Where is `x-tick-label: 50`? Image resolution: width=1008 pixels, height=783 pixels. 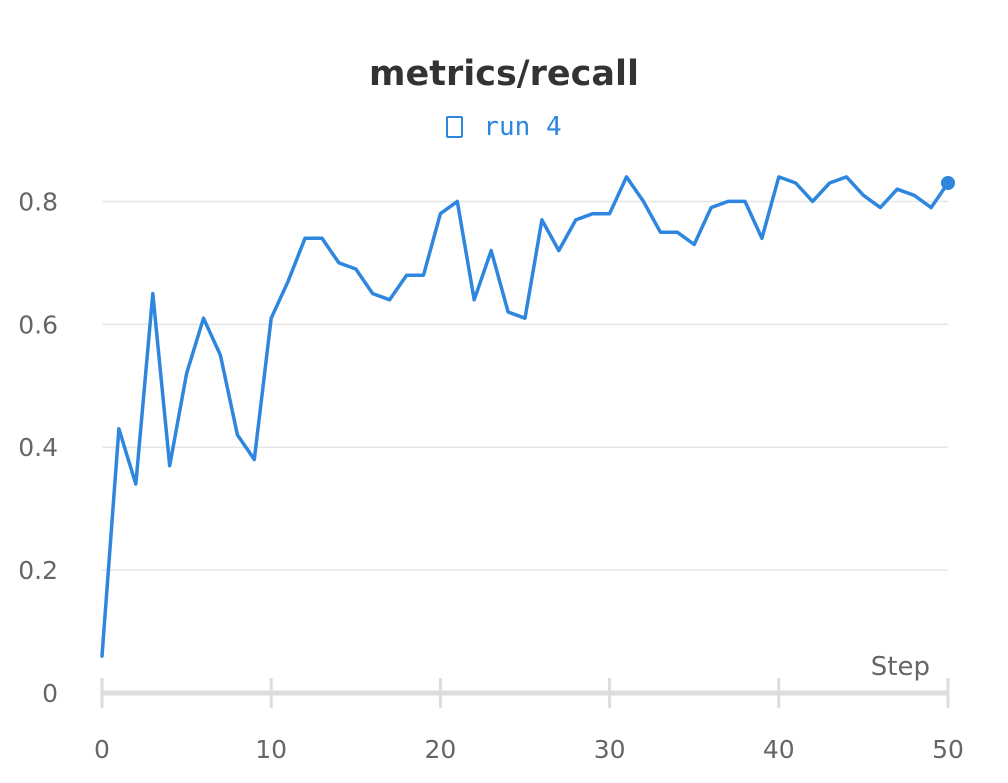
x-tick-label: 50 is located at coordinates (948, 749).